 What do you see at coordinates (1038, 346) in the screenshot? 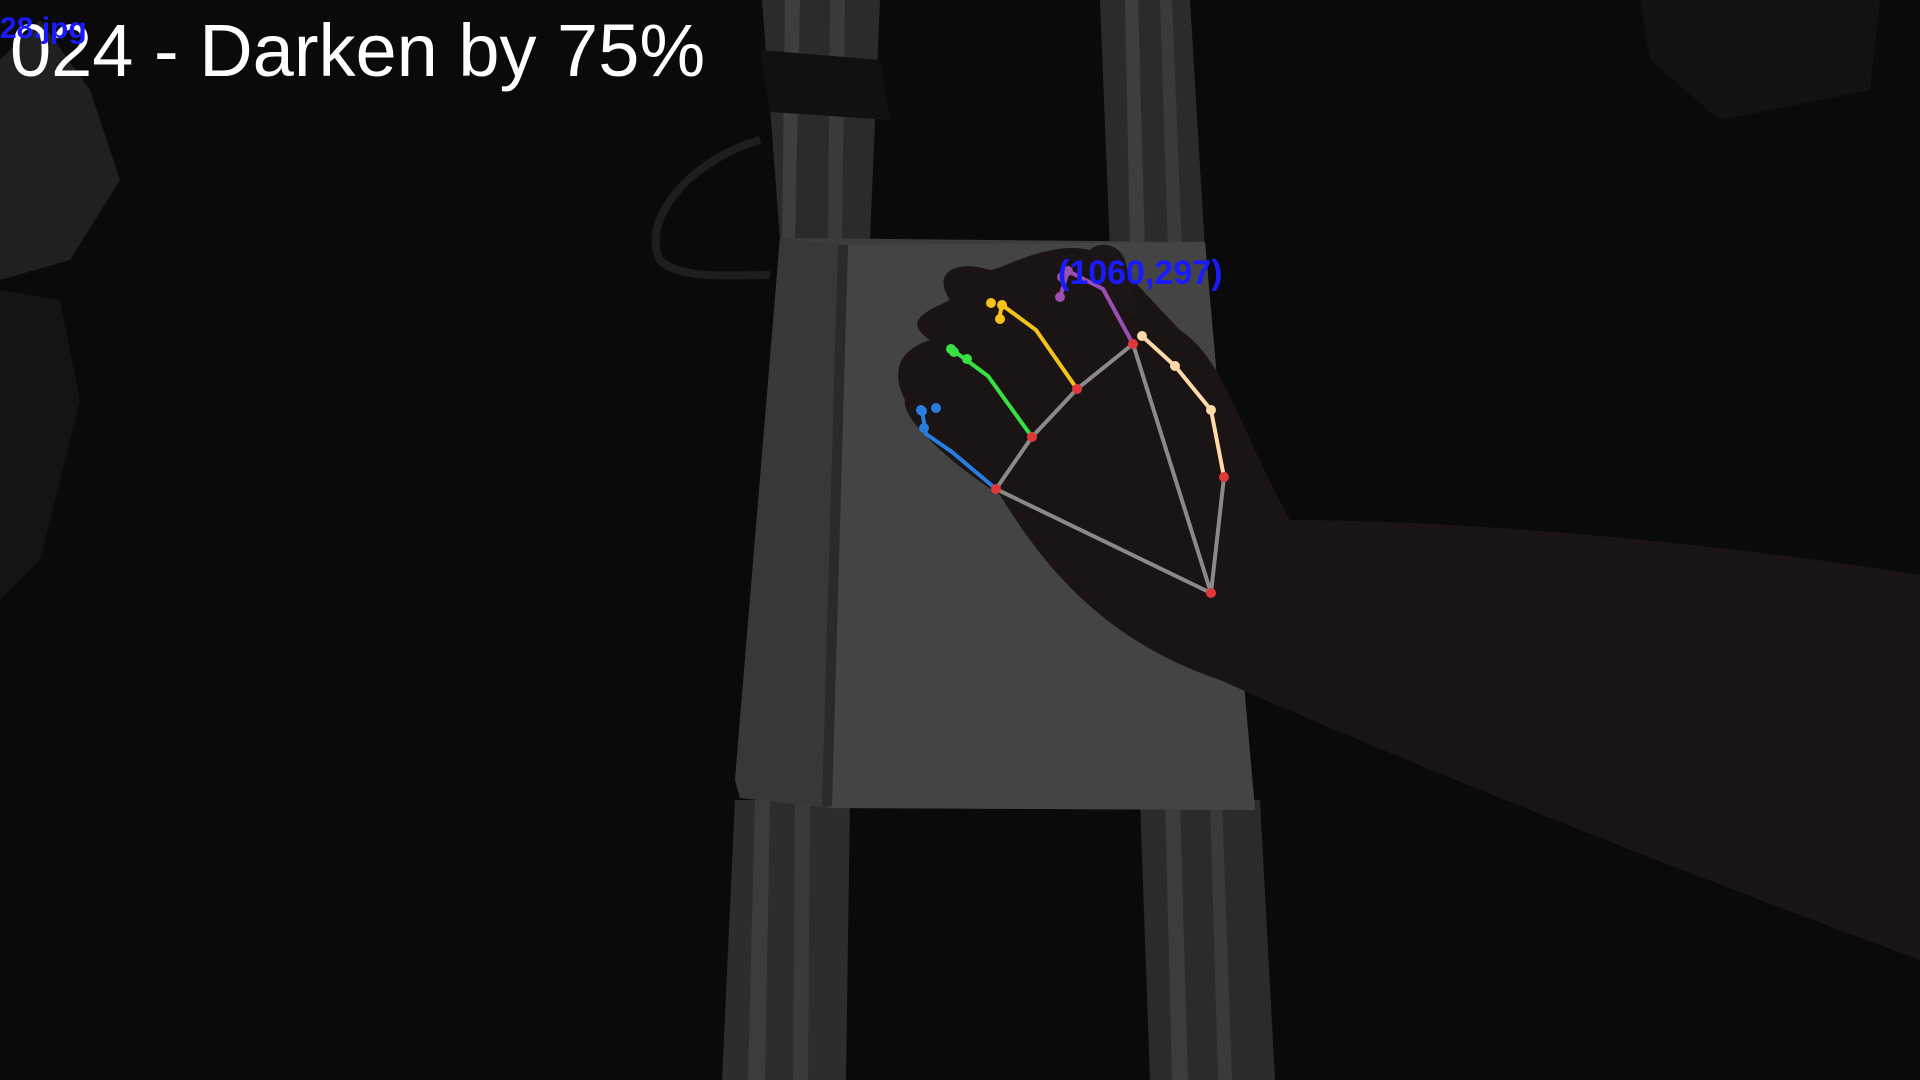
I see `middle-line` at bounding box center [1038, 346].